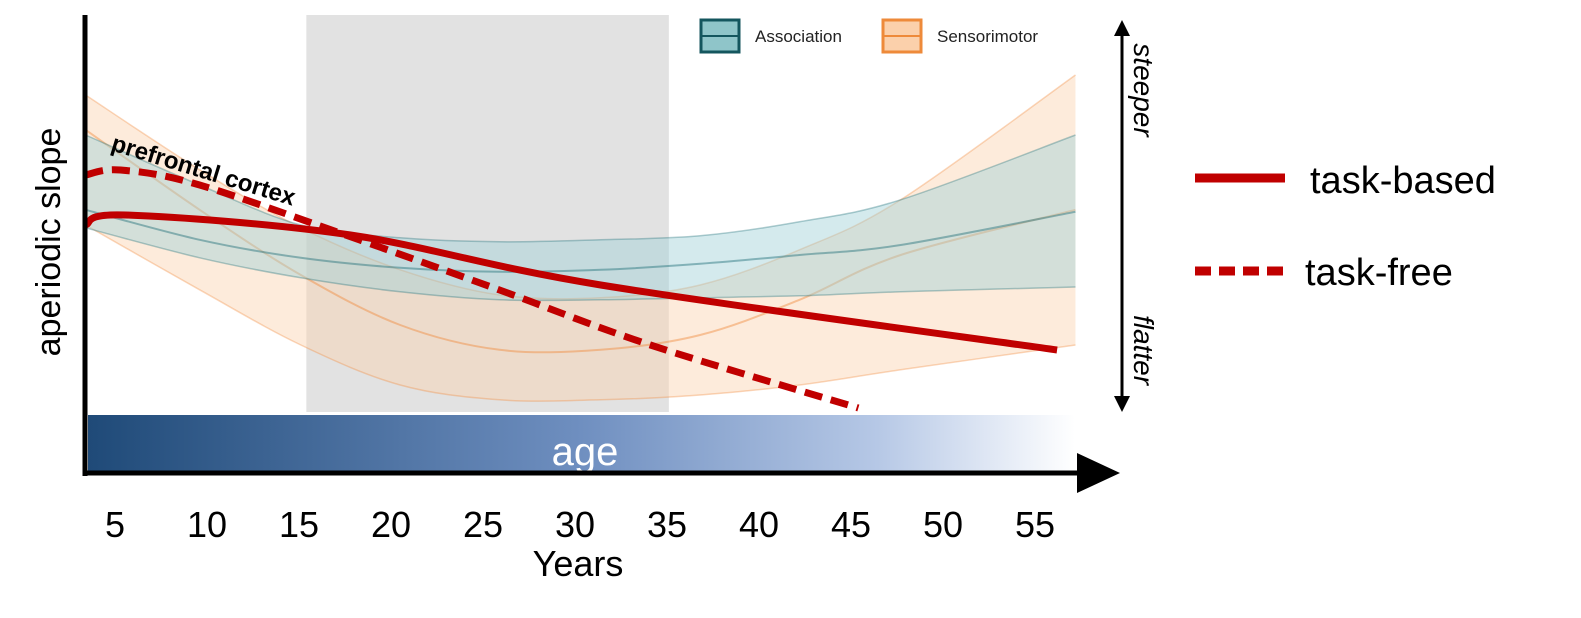 The width and height of the screenshot is (1581, 618). What do you see at coordinates (483, 524) in the screenshot?
I see `x-tick-label: 25` at bounding box center [483, 524].